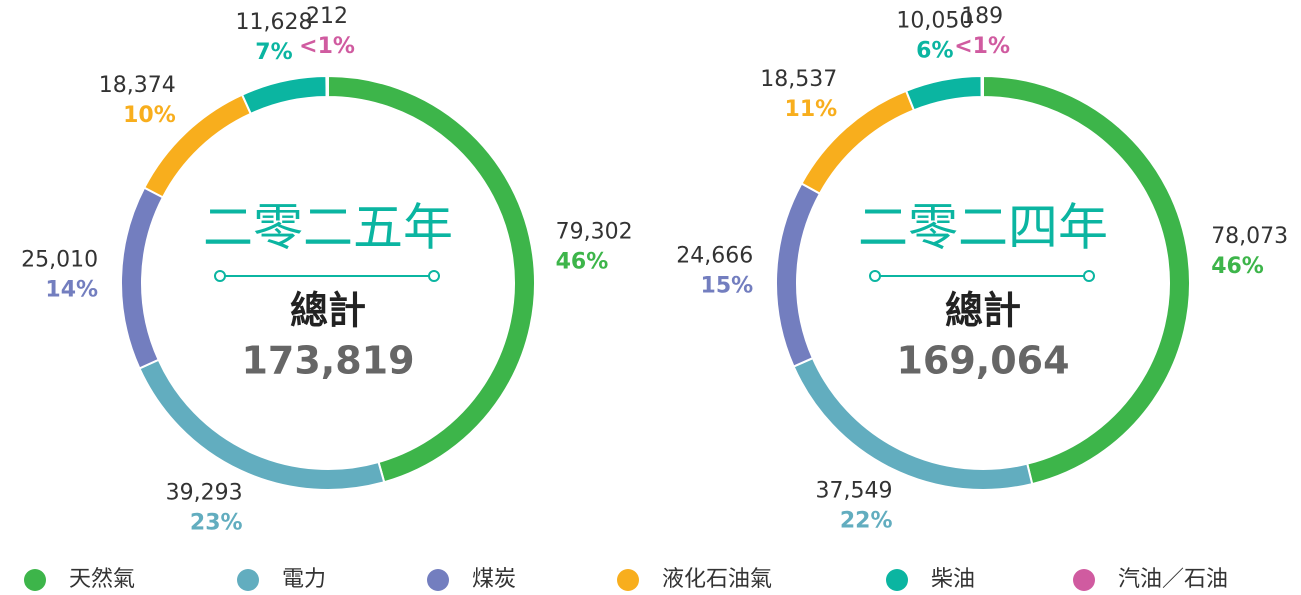 The image size is (1301, 595). I want to click on percent-label: 7%, so click(273, 52).